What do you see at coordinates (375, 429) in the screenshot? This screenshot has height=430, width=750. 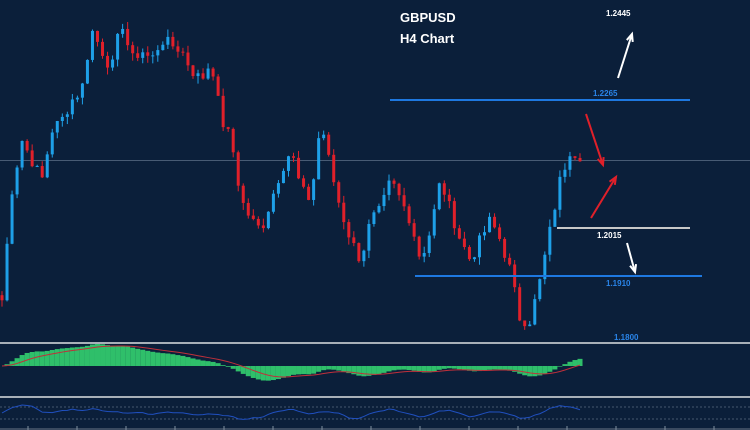 I see `time-axis` at bounding box center [375, 429].